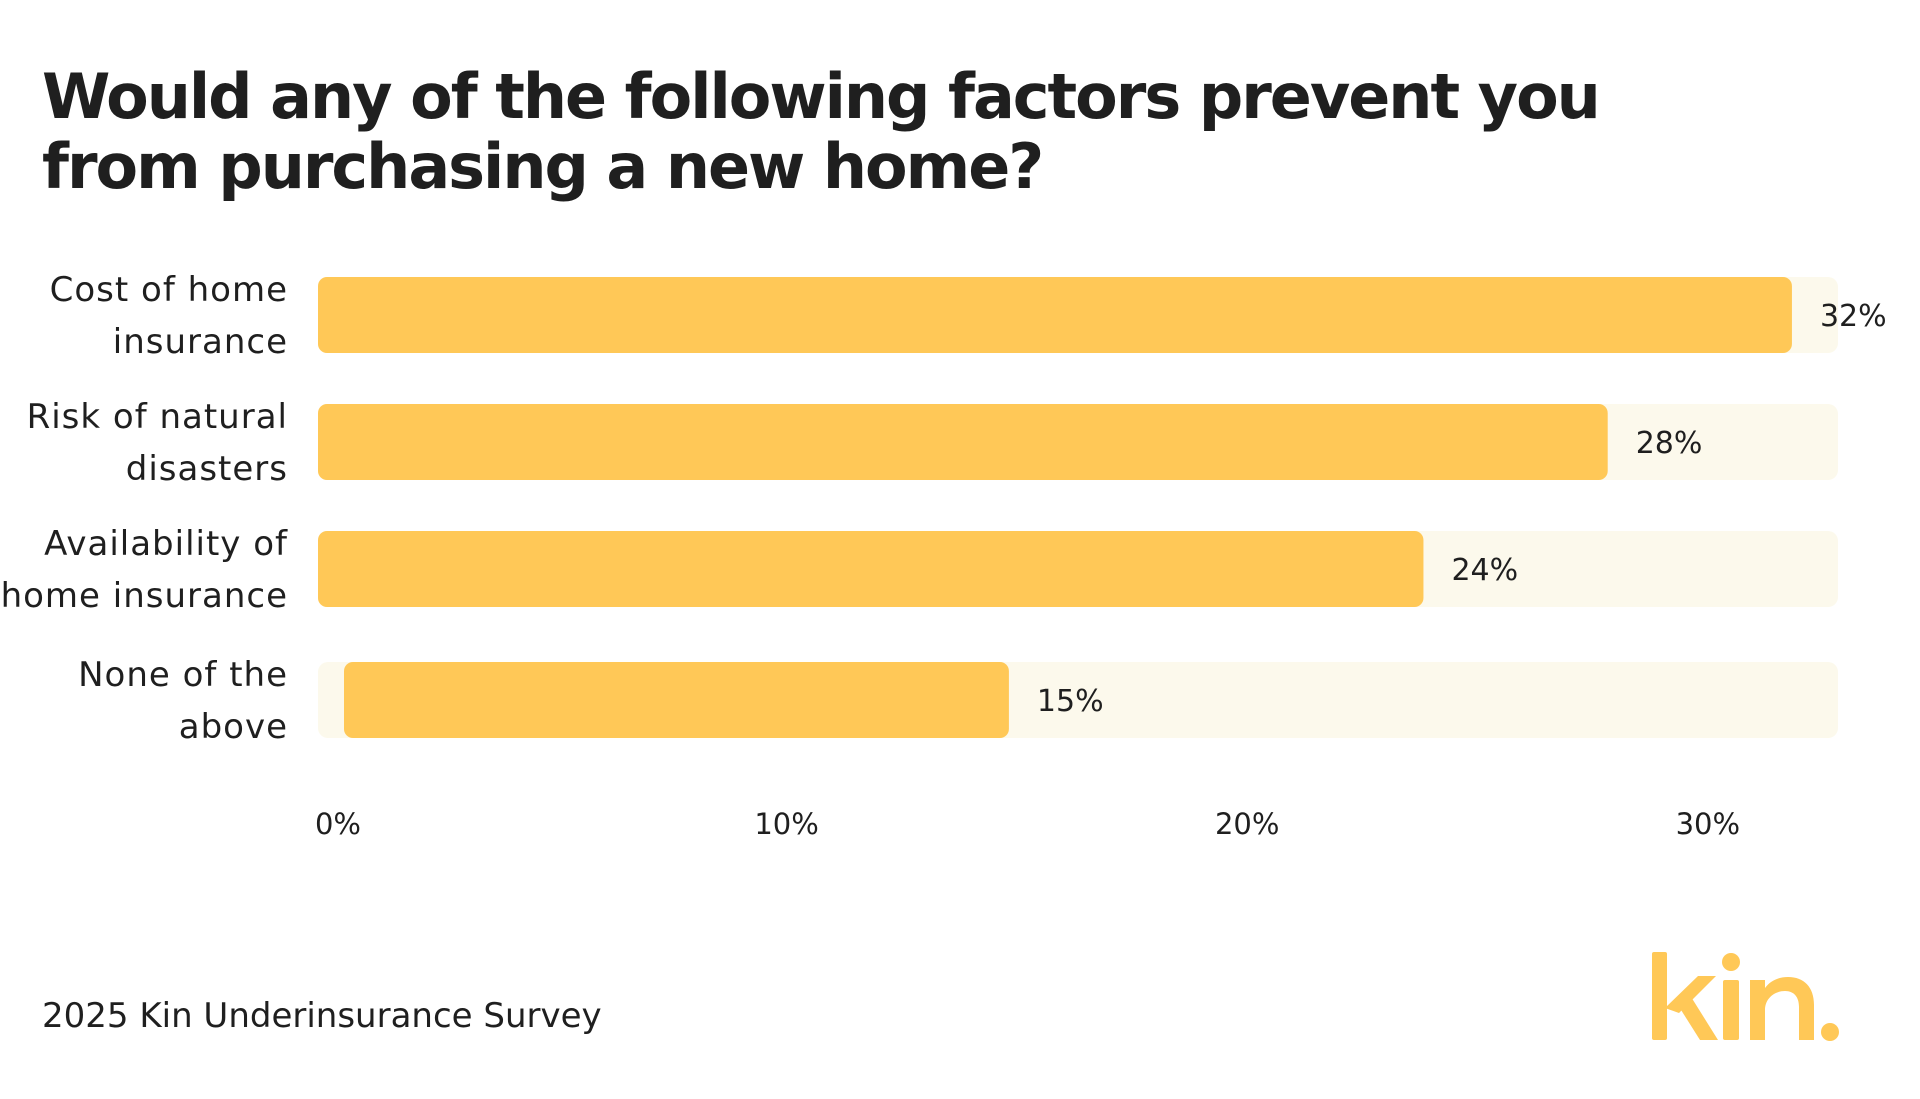 The width and height of the screenshot is (1920, 1099). Describe the element at coordinates (207, 469) in the screenshot. I see `category-label: disasters` at that location.